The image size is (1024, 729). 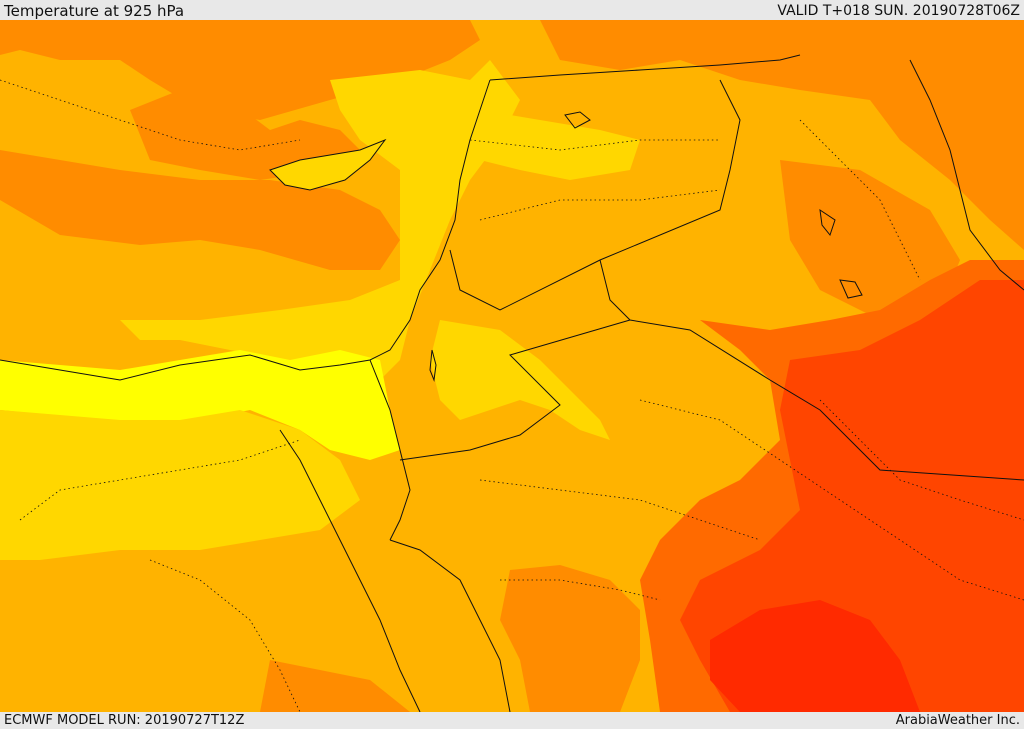 What do you see at coordinates (827, 222) in the screenshot?
I see `lake-tharthar` at bounding box center [827, 222].